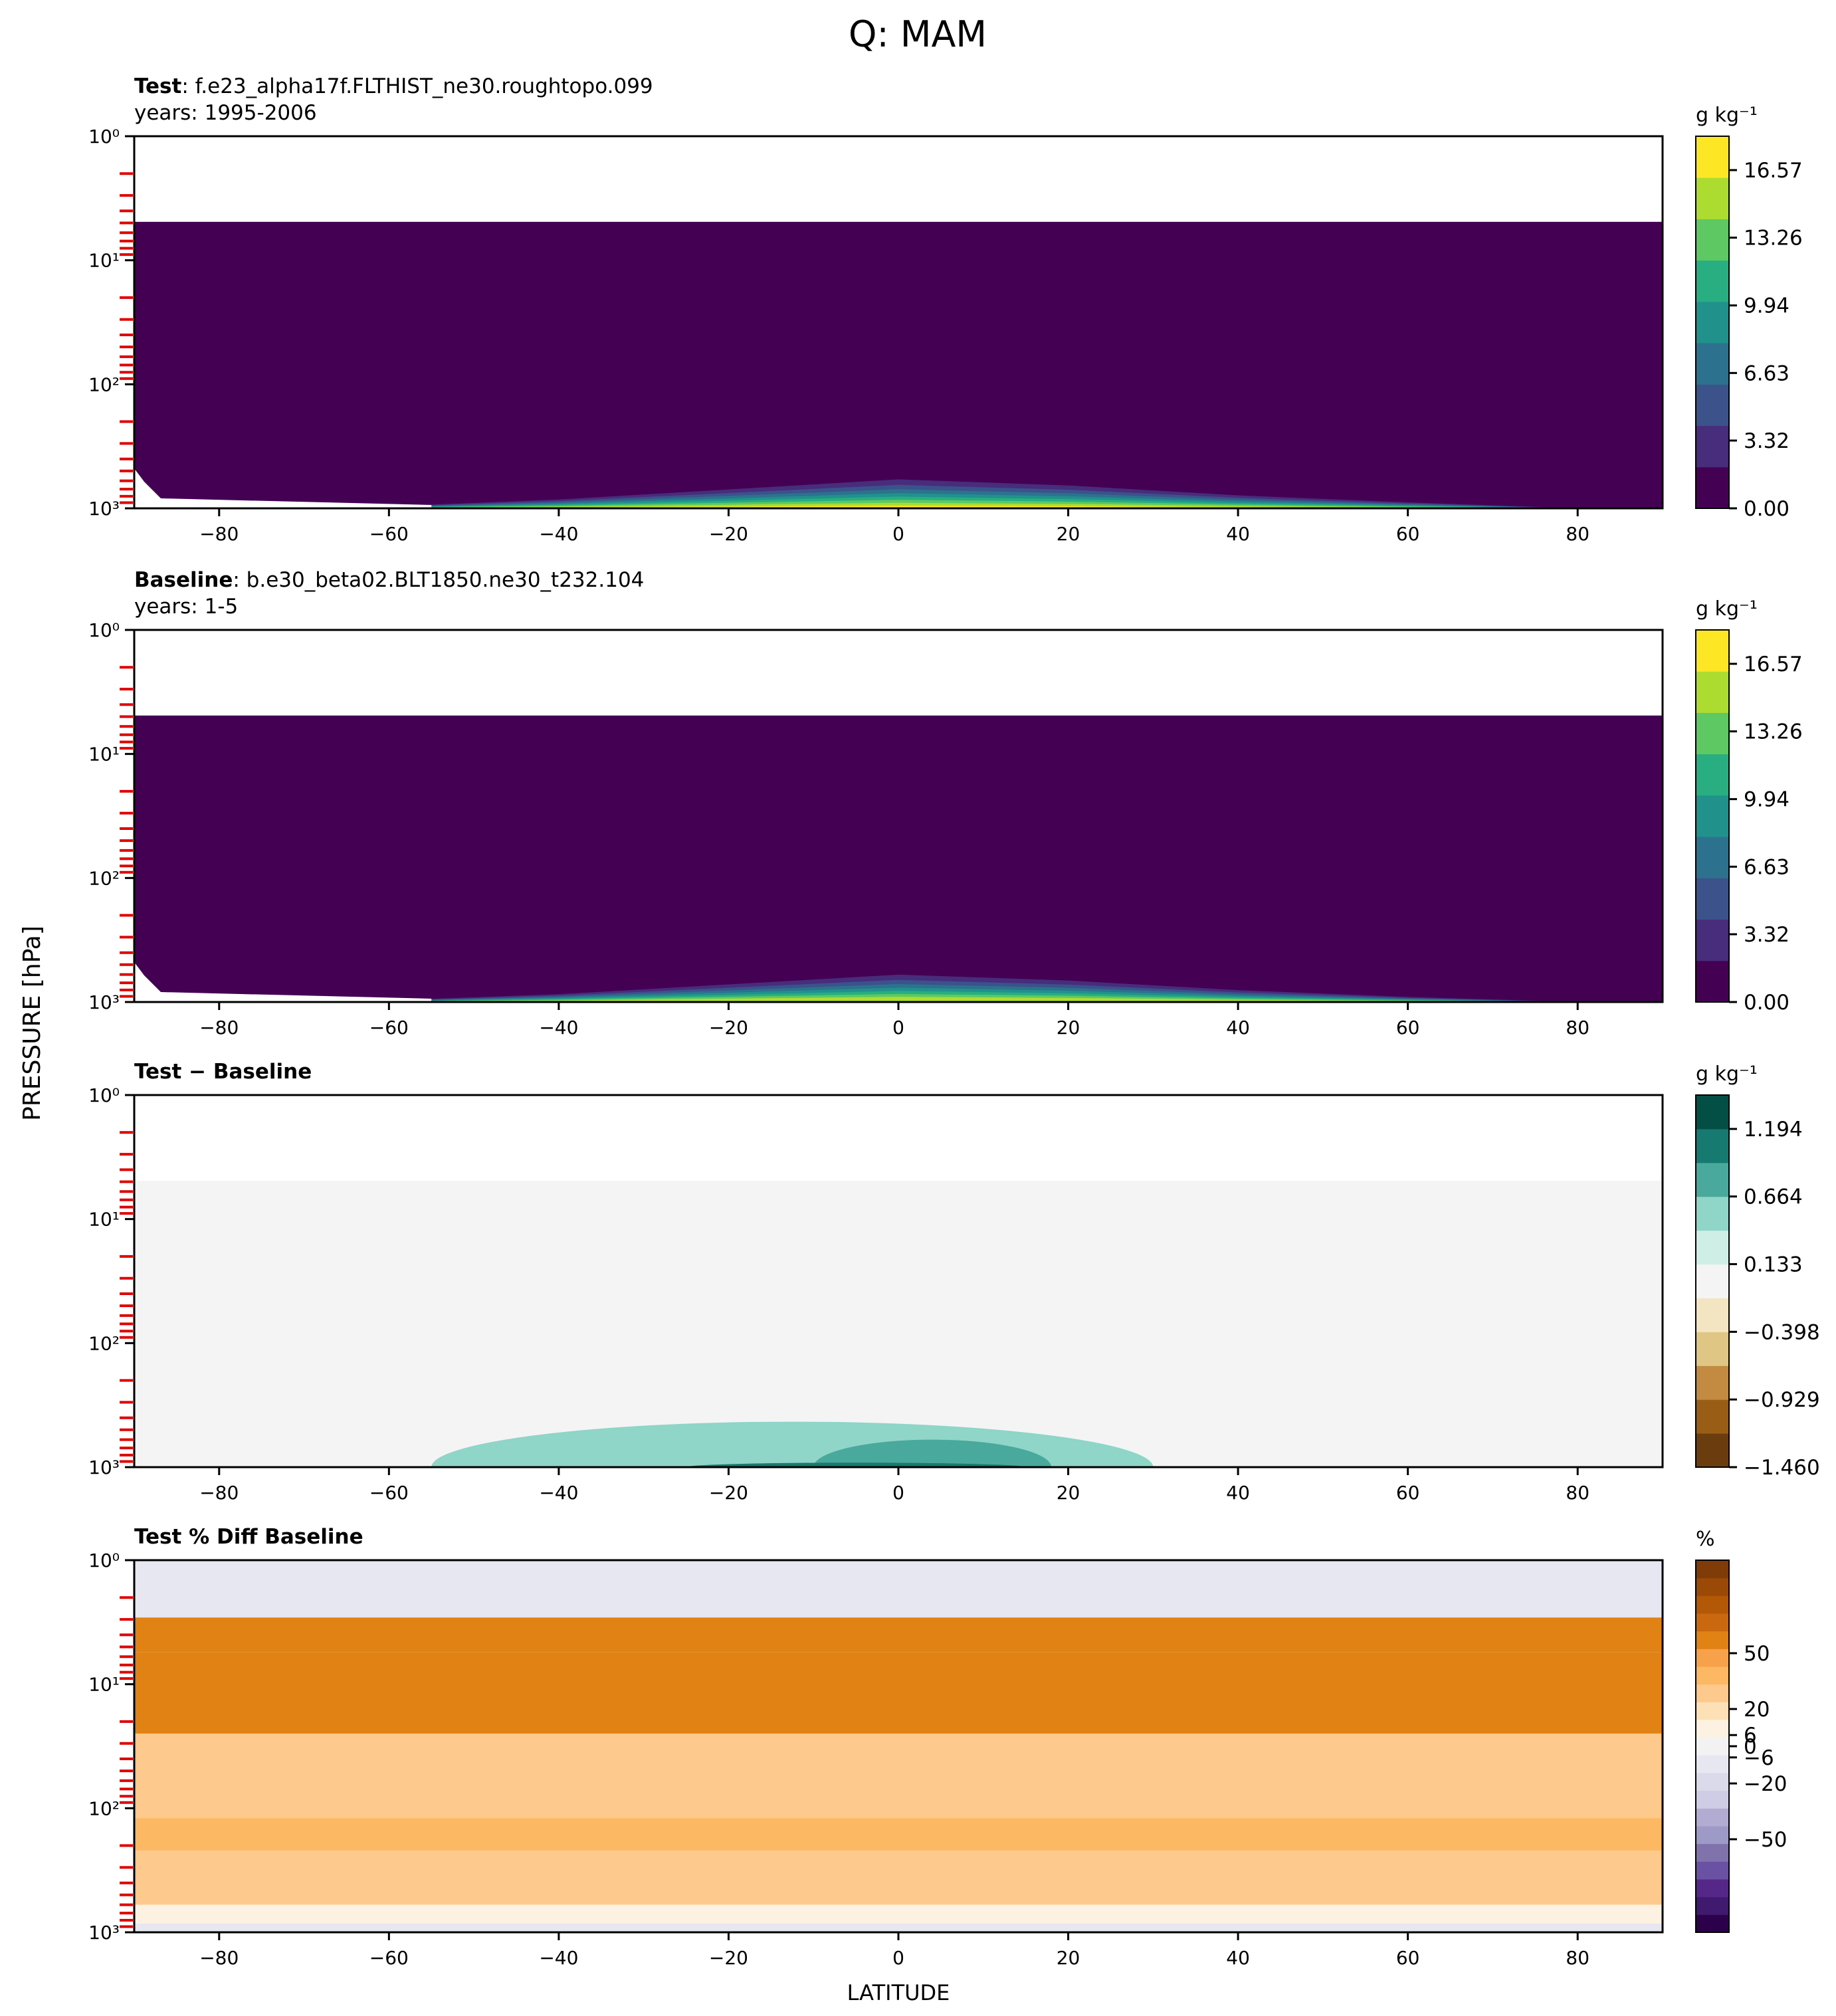 This screenshot has height=2016, width=1836. Describe the element at coordinates (1765, 1784) in the screenshot. I see `colorbar-tick-label: −20` at that location.